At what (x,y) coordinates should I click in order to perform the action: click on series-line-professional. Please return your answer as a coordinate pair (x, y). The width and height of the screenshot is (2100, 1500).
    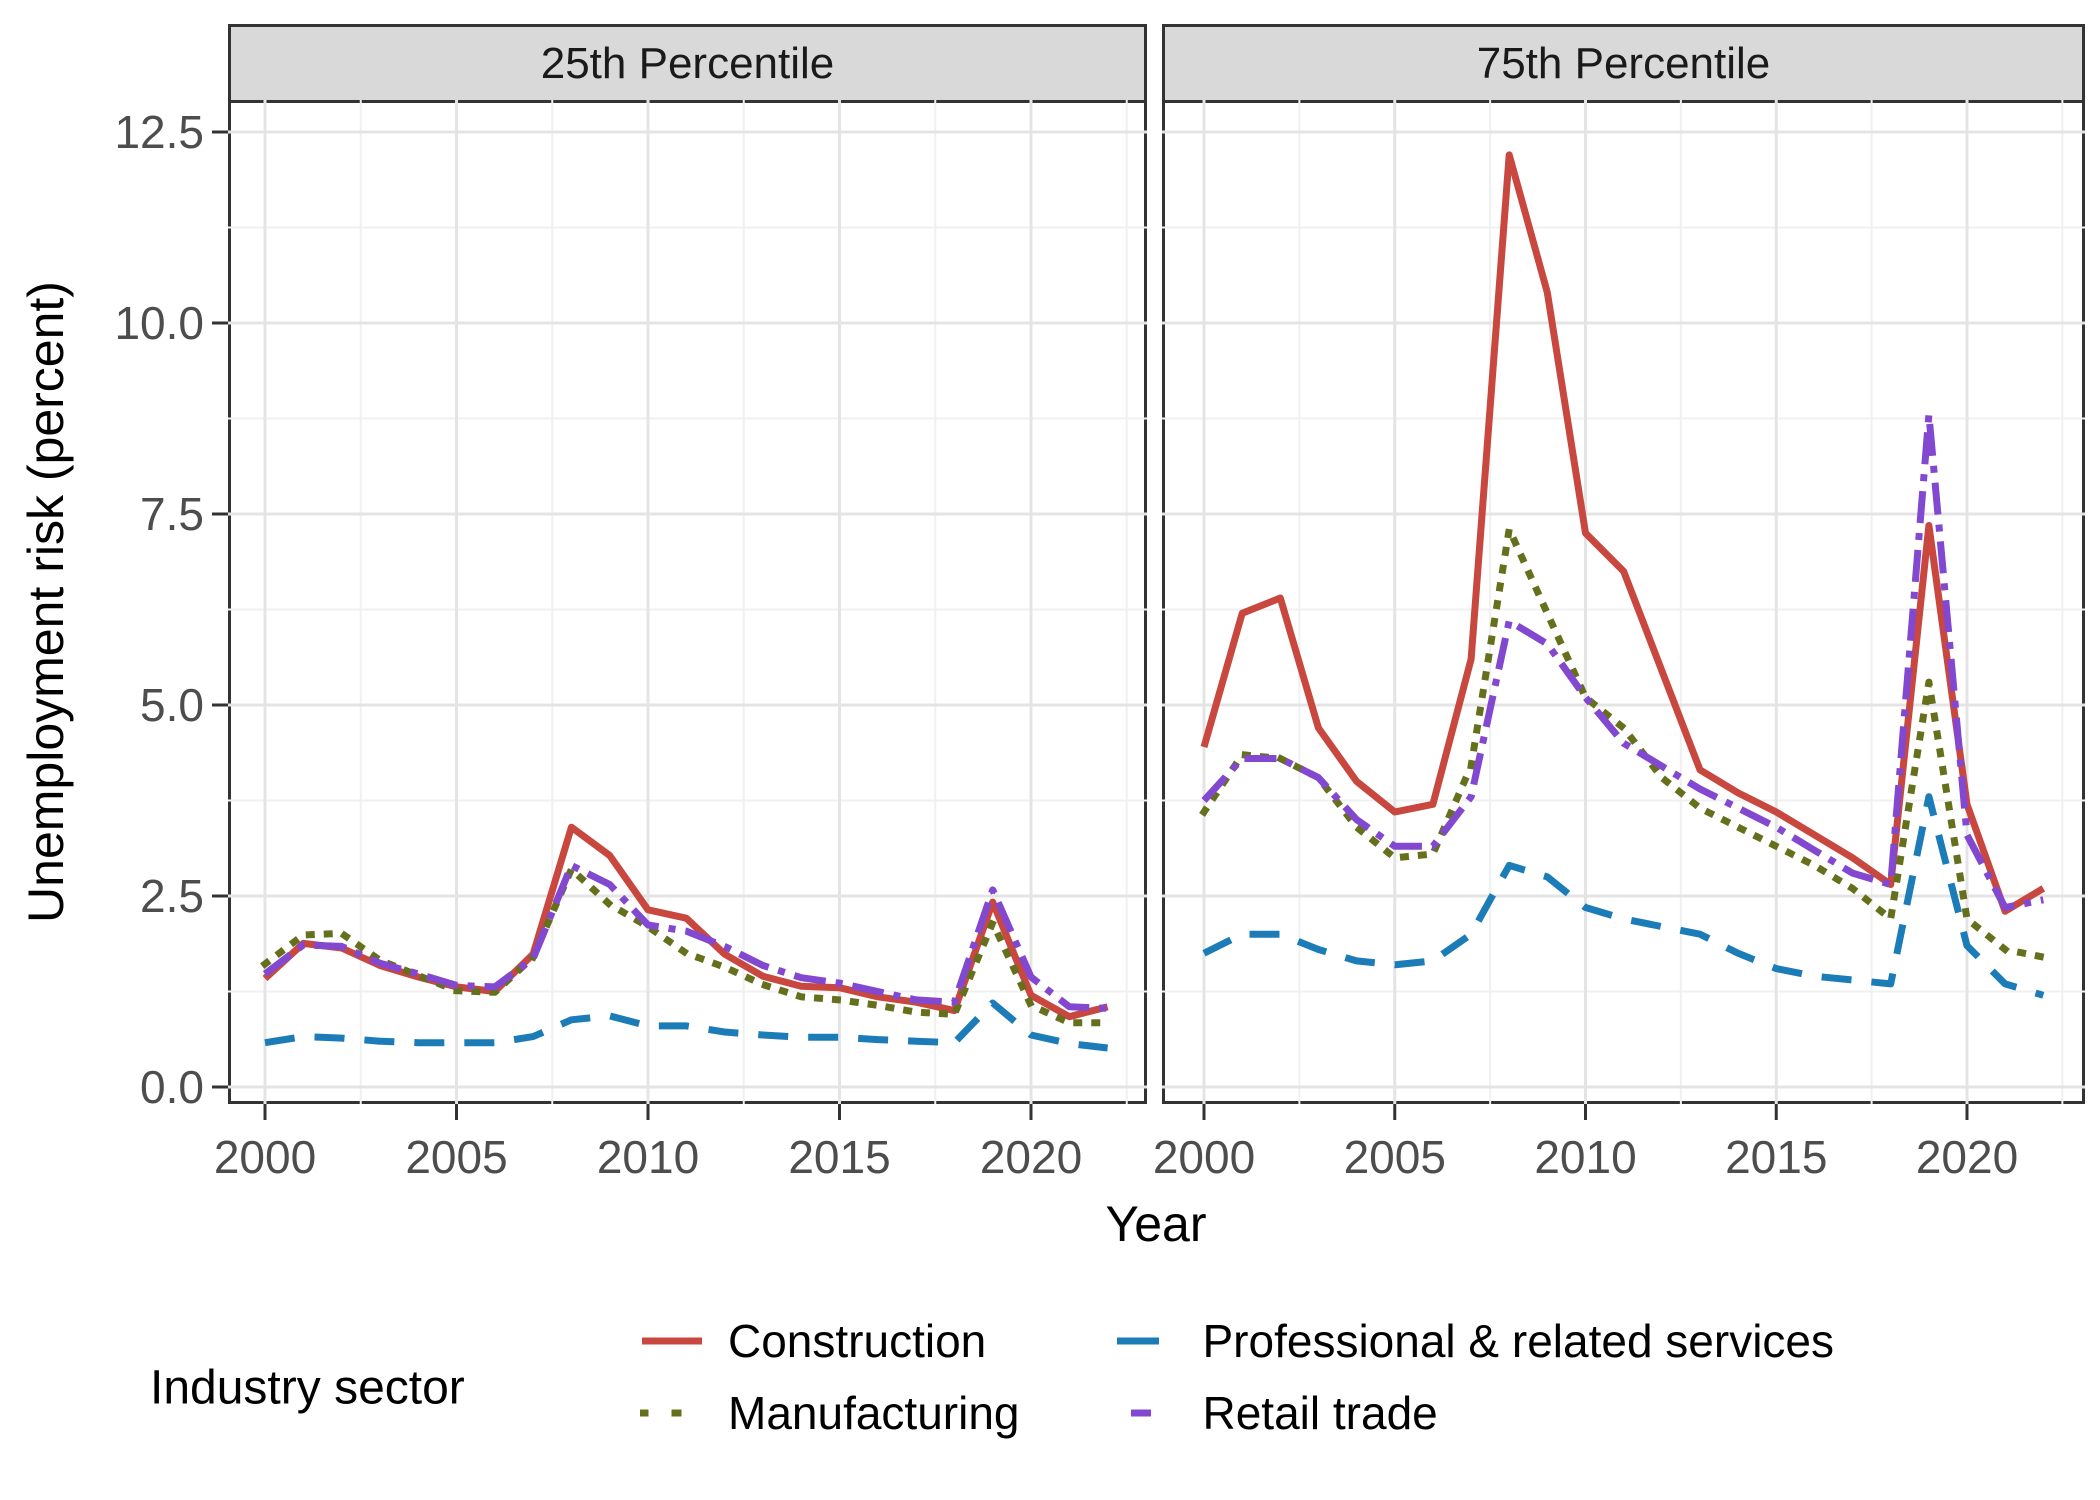
    Looking at the image, I should click on (686, 1025).